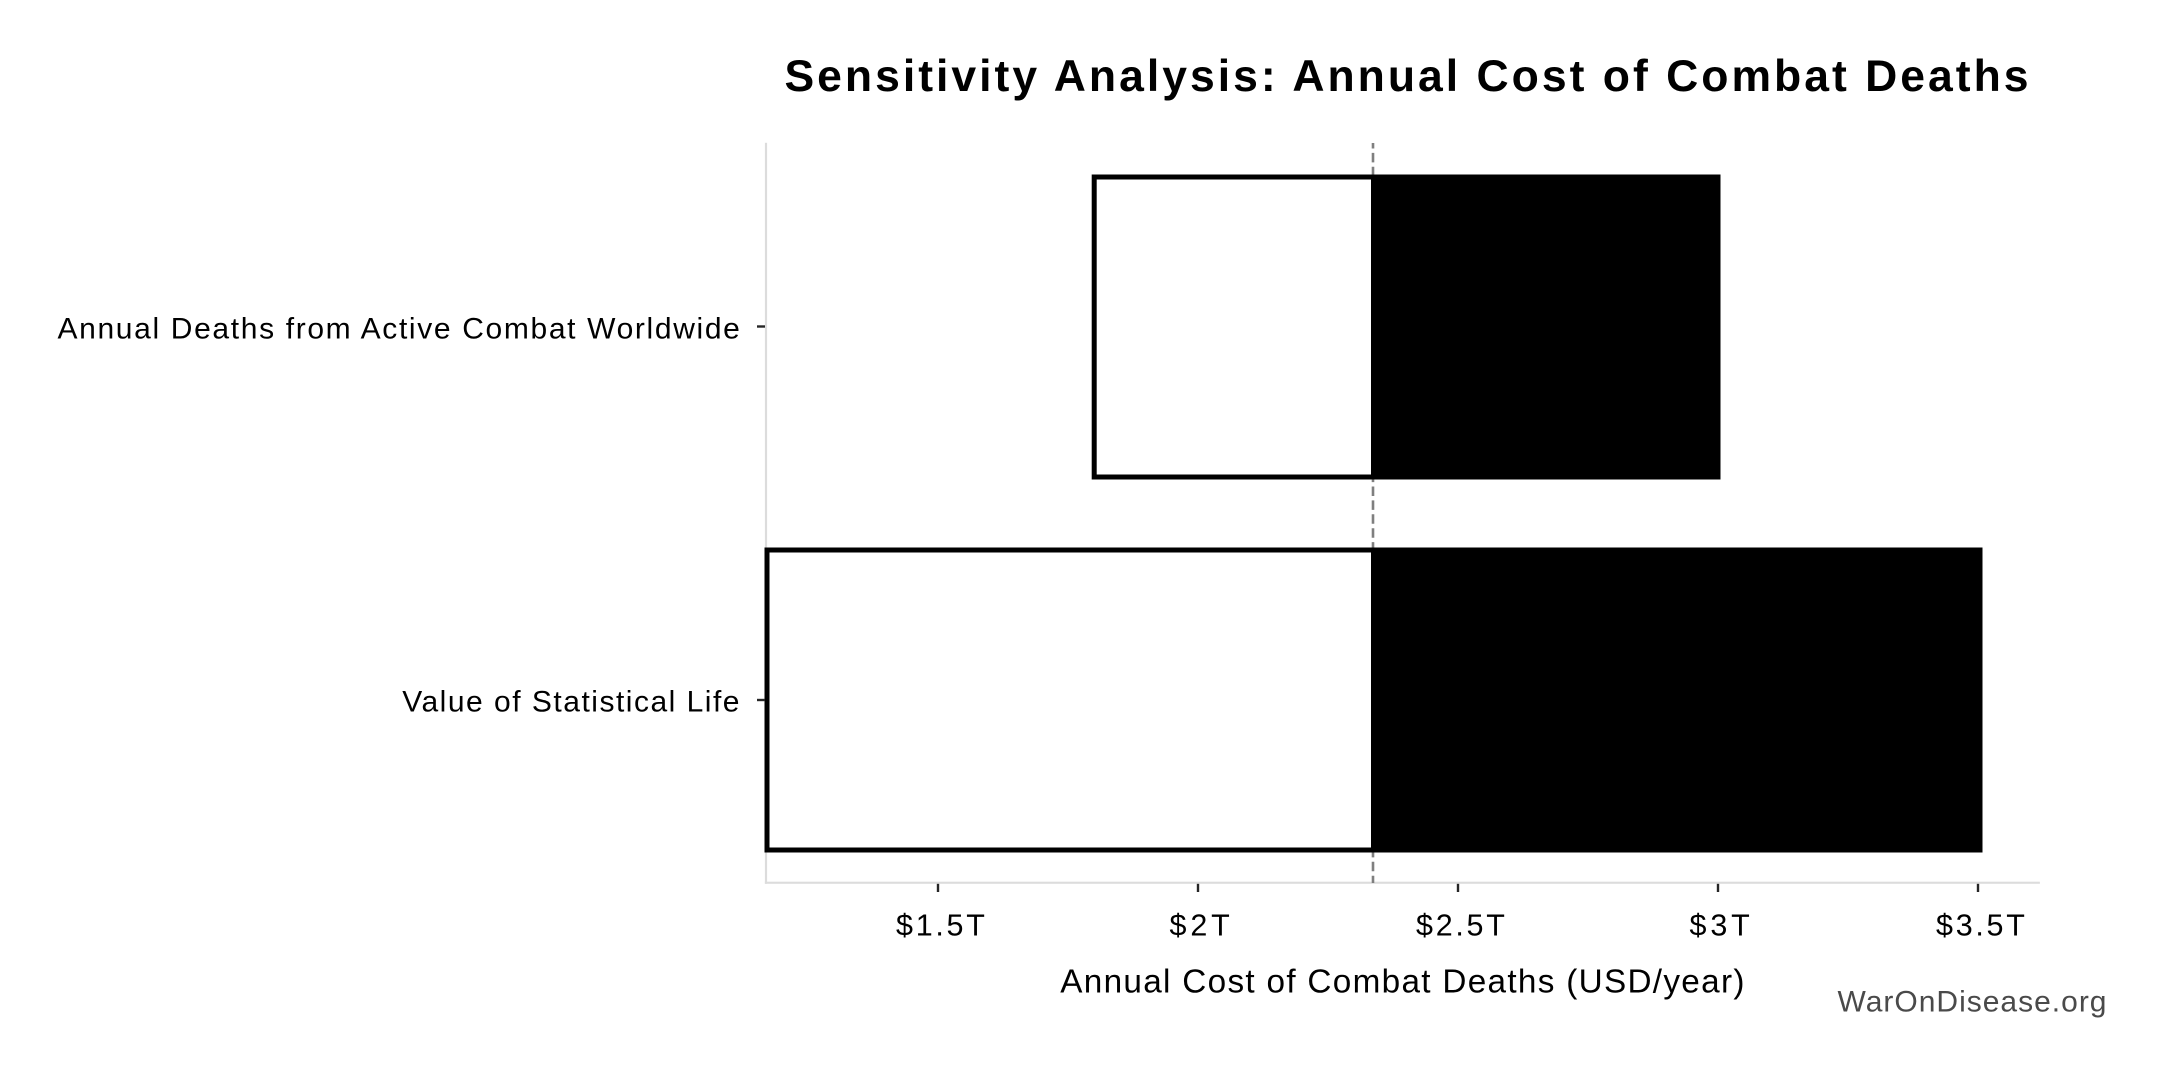 The image size is (2165, 1075). What do you see at coordinates (1721, 925) in the screenshot?
I see `svg-text: $3T` at bounding box center [1721, 925].